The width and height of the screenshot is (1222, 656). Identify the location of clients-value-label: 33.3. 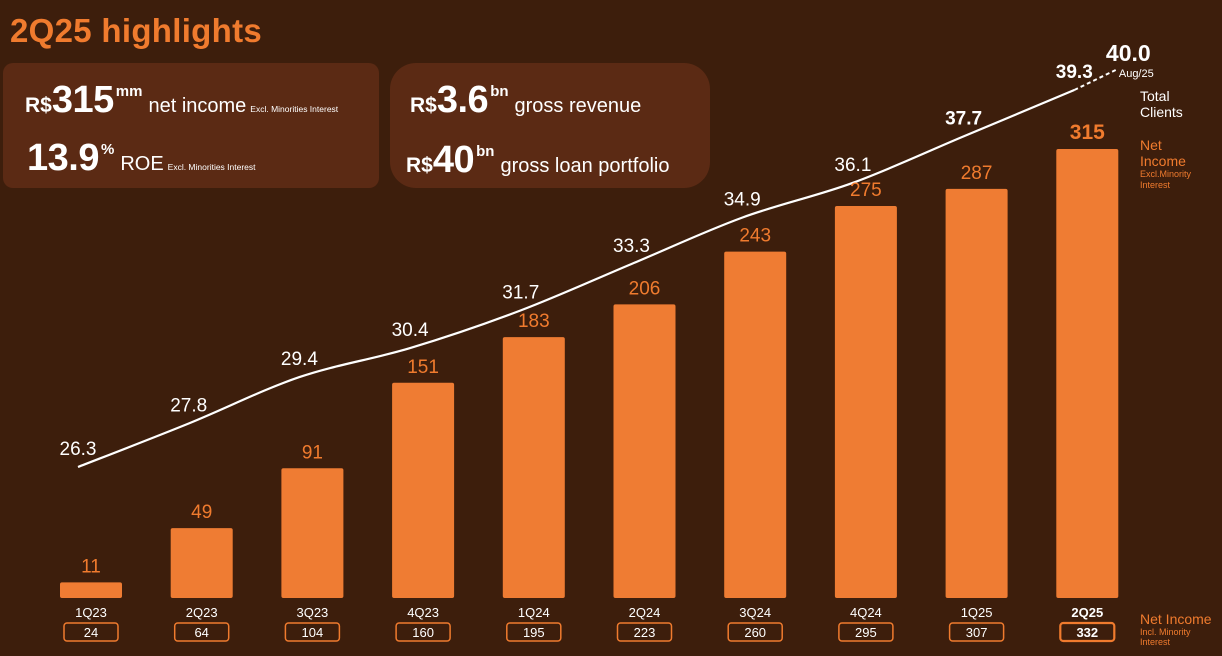
(631, 246).